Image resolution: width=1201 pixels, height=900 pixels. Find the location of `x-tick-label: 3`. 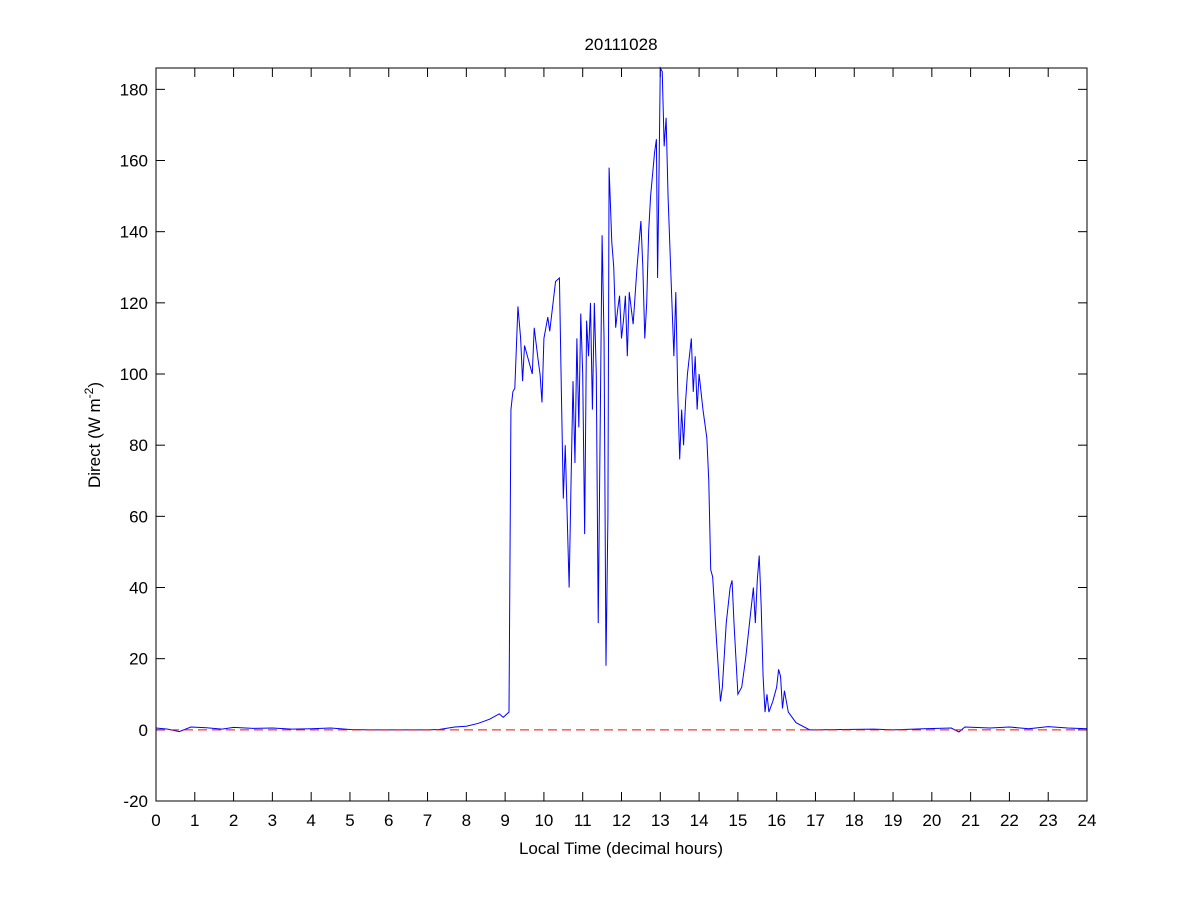

x-tick-label: 3 is located at coordinates (272, 820).